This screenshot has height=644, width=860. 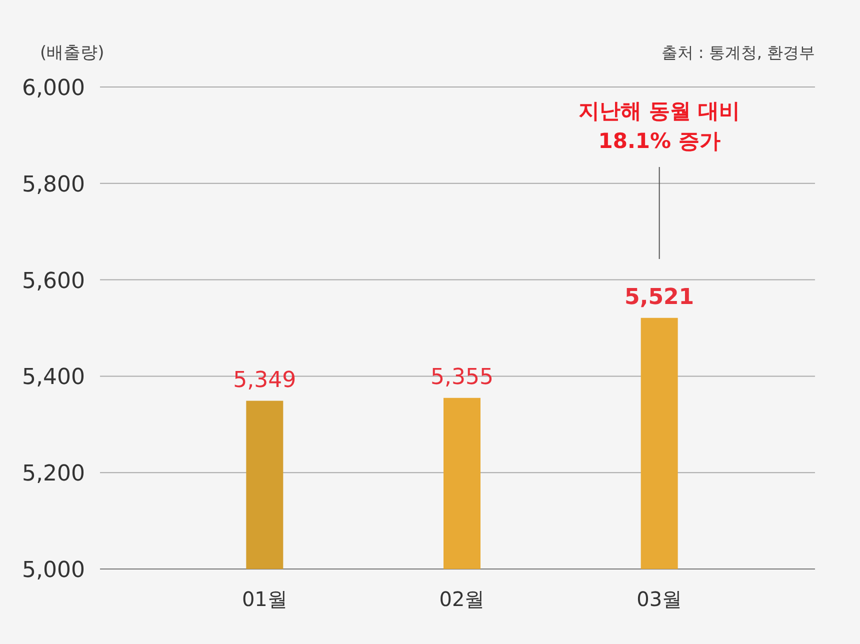 What do you see at coordinates (53, 377) in the screenshot?
I see `y-tick-label: 5,400` at bounding box center [53, 377].